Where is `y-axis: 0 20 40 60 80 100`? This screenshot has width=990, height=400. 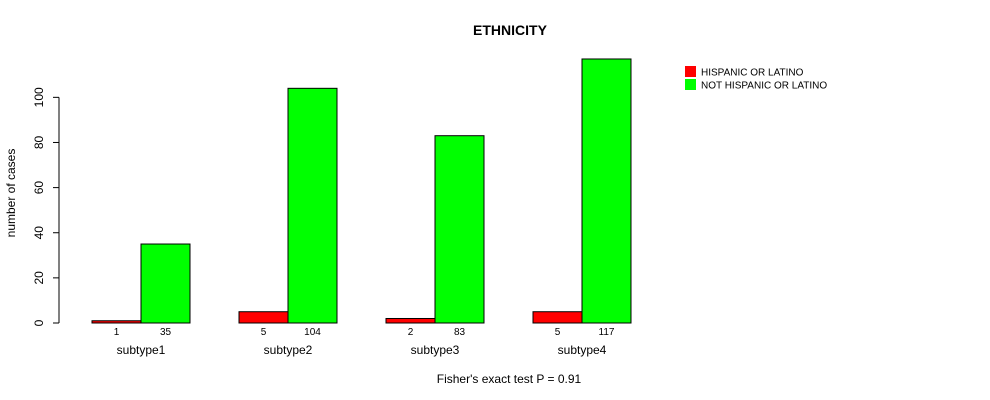
y-axis: 0 20 40 60 80 100 is located at coordinates (46, 206).